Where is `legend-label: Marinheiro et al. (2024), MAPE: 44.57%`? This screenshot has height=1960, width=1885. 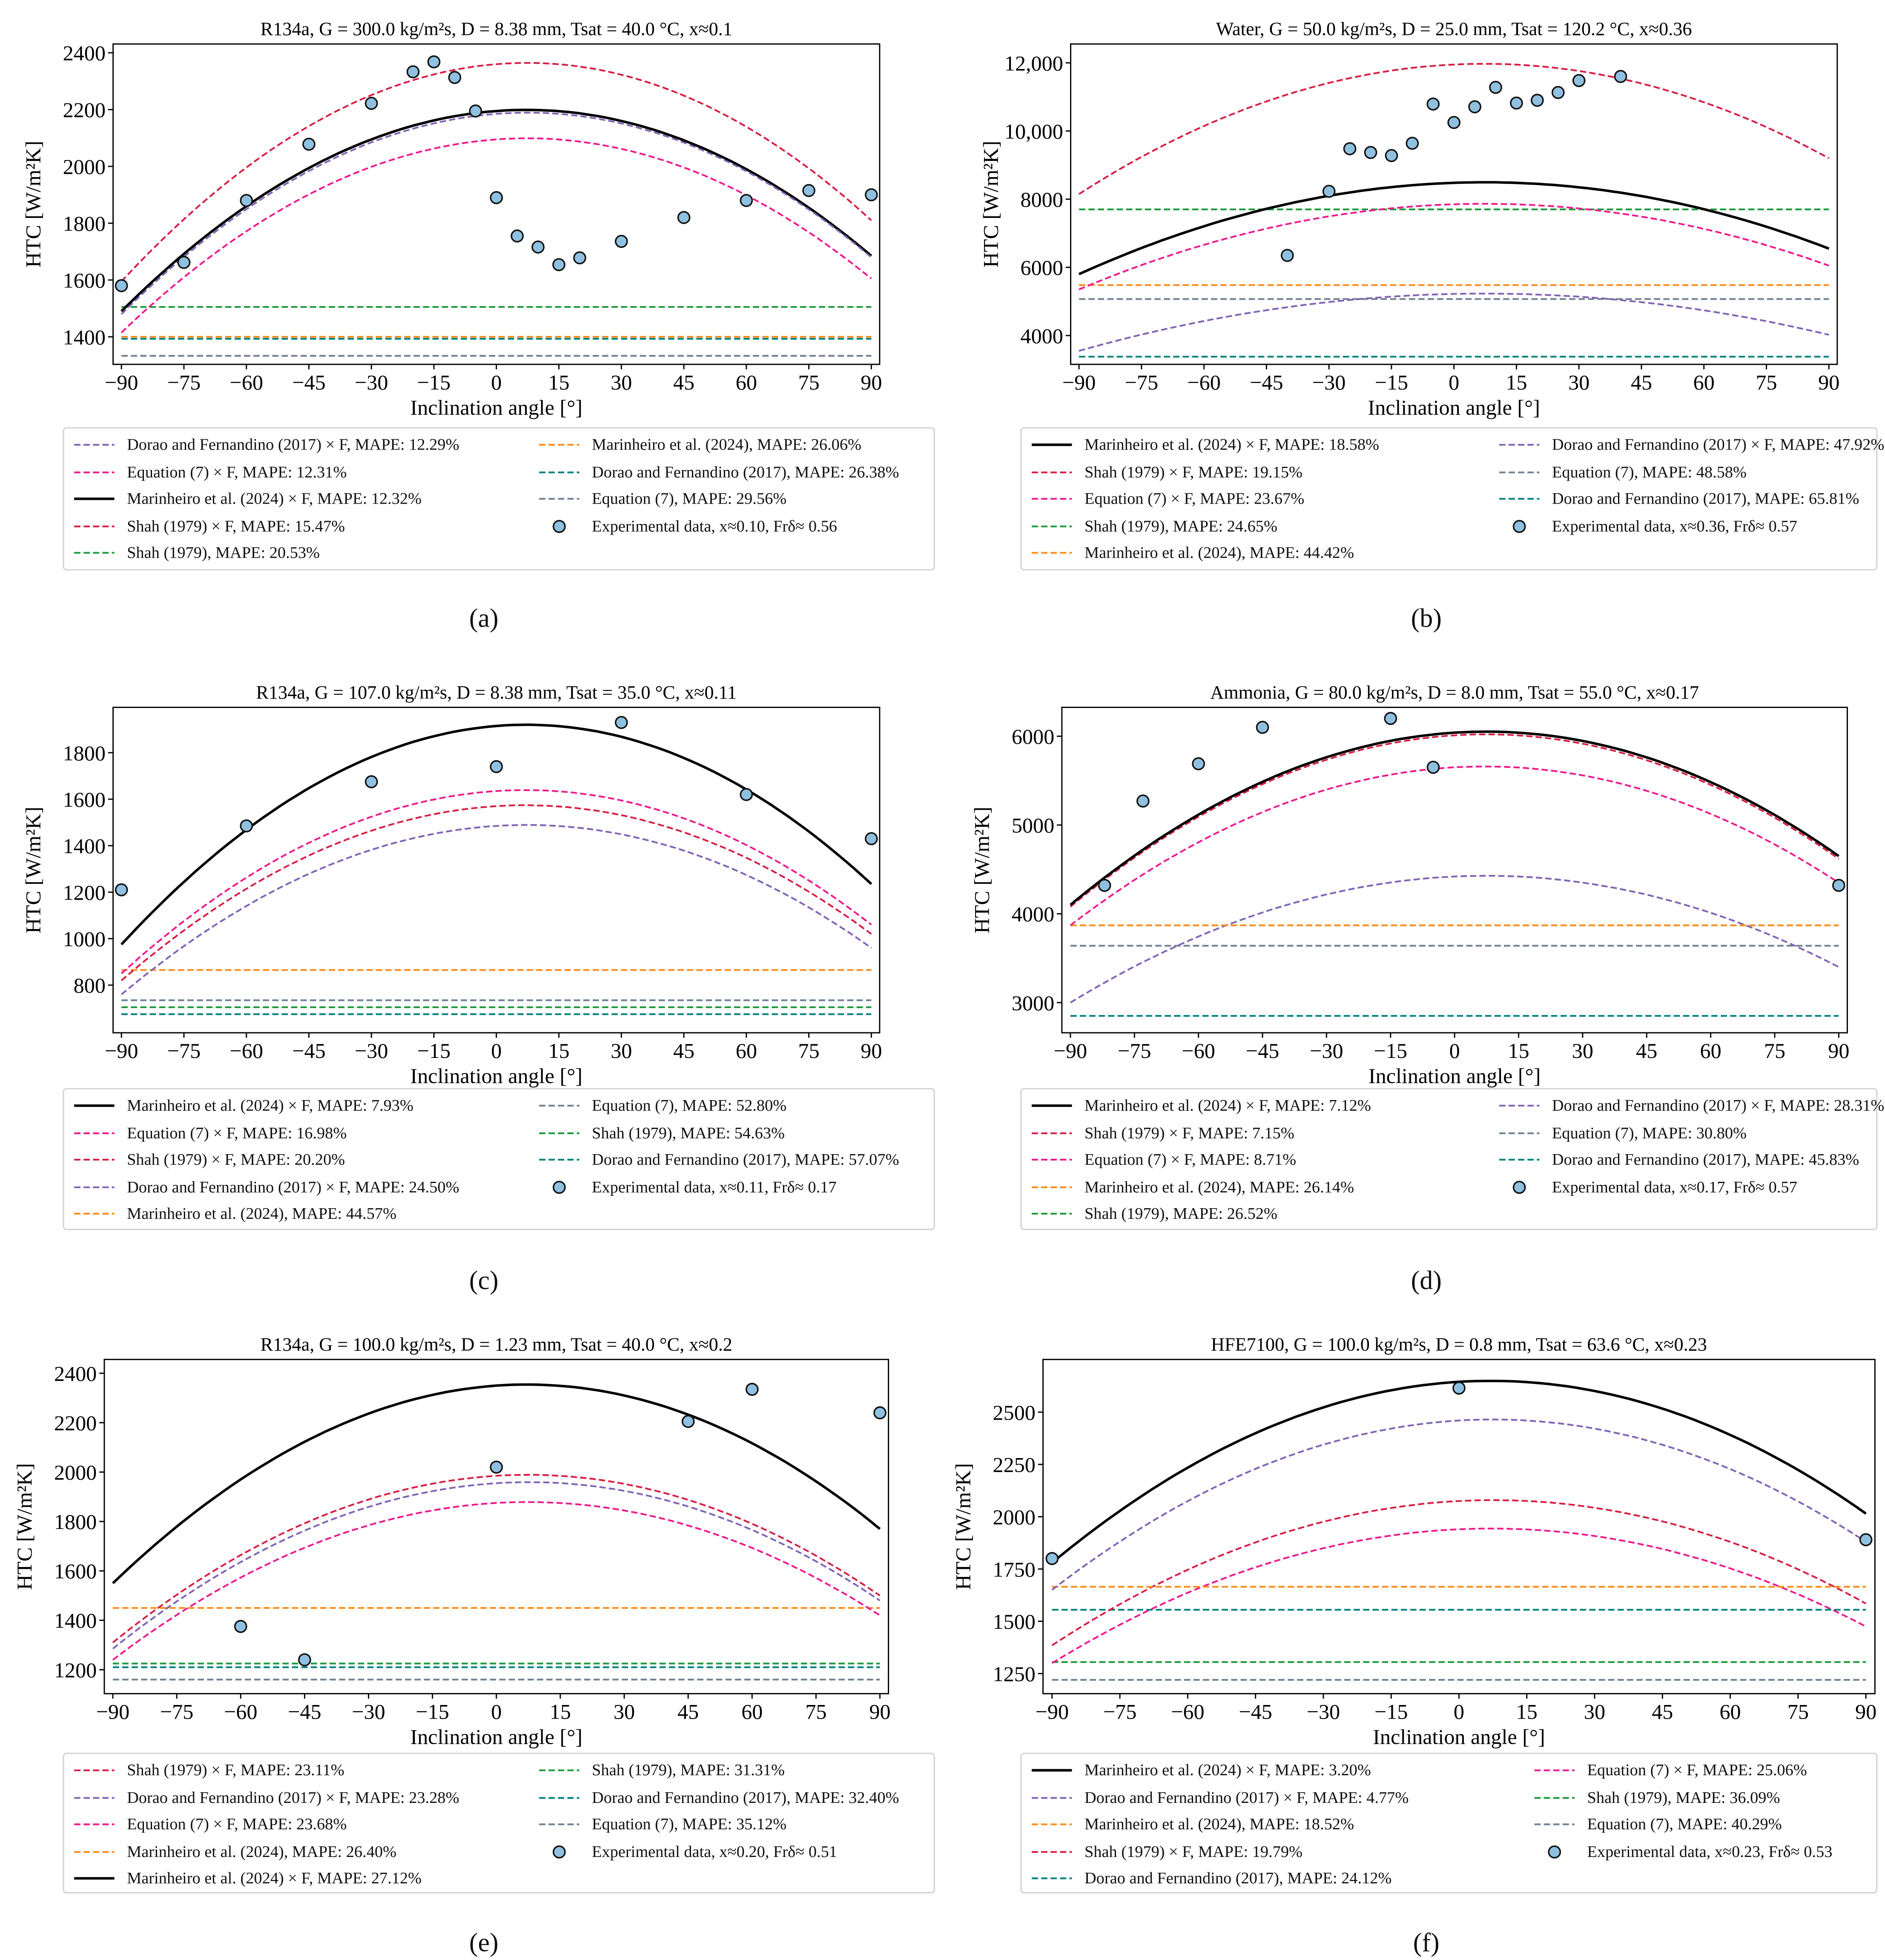
legend-label: Marinheiro et al. (2024), MAPE: 44.57% is located at coordinates (262, 1213).